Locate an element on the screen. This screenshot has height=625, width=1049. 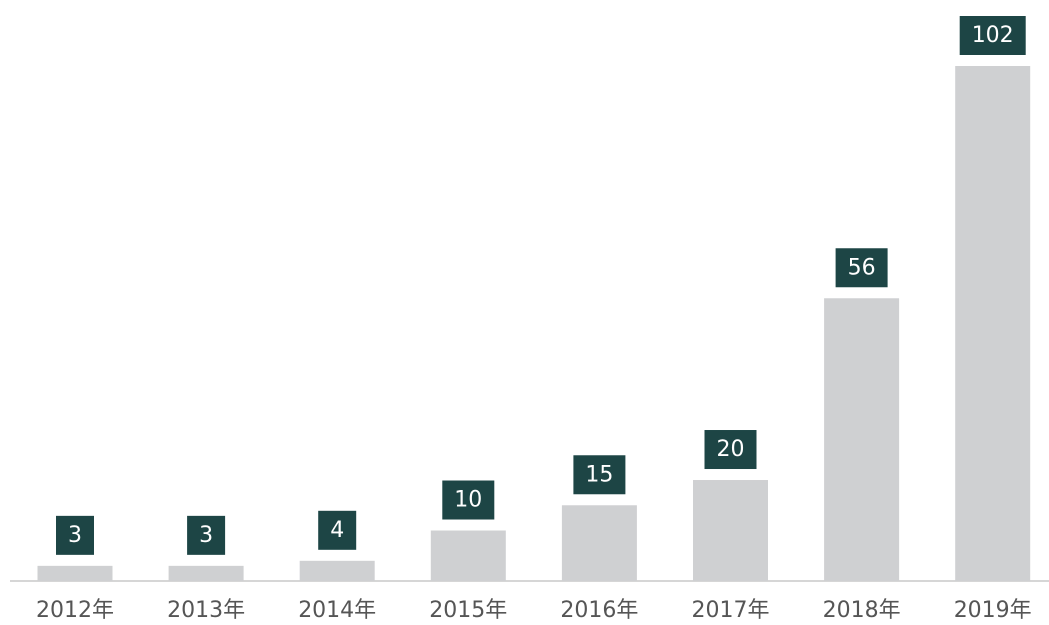
value-label: 20 is located at coordinates (731, 449).